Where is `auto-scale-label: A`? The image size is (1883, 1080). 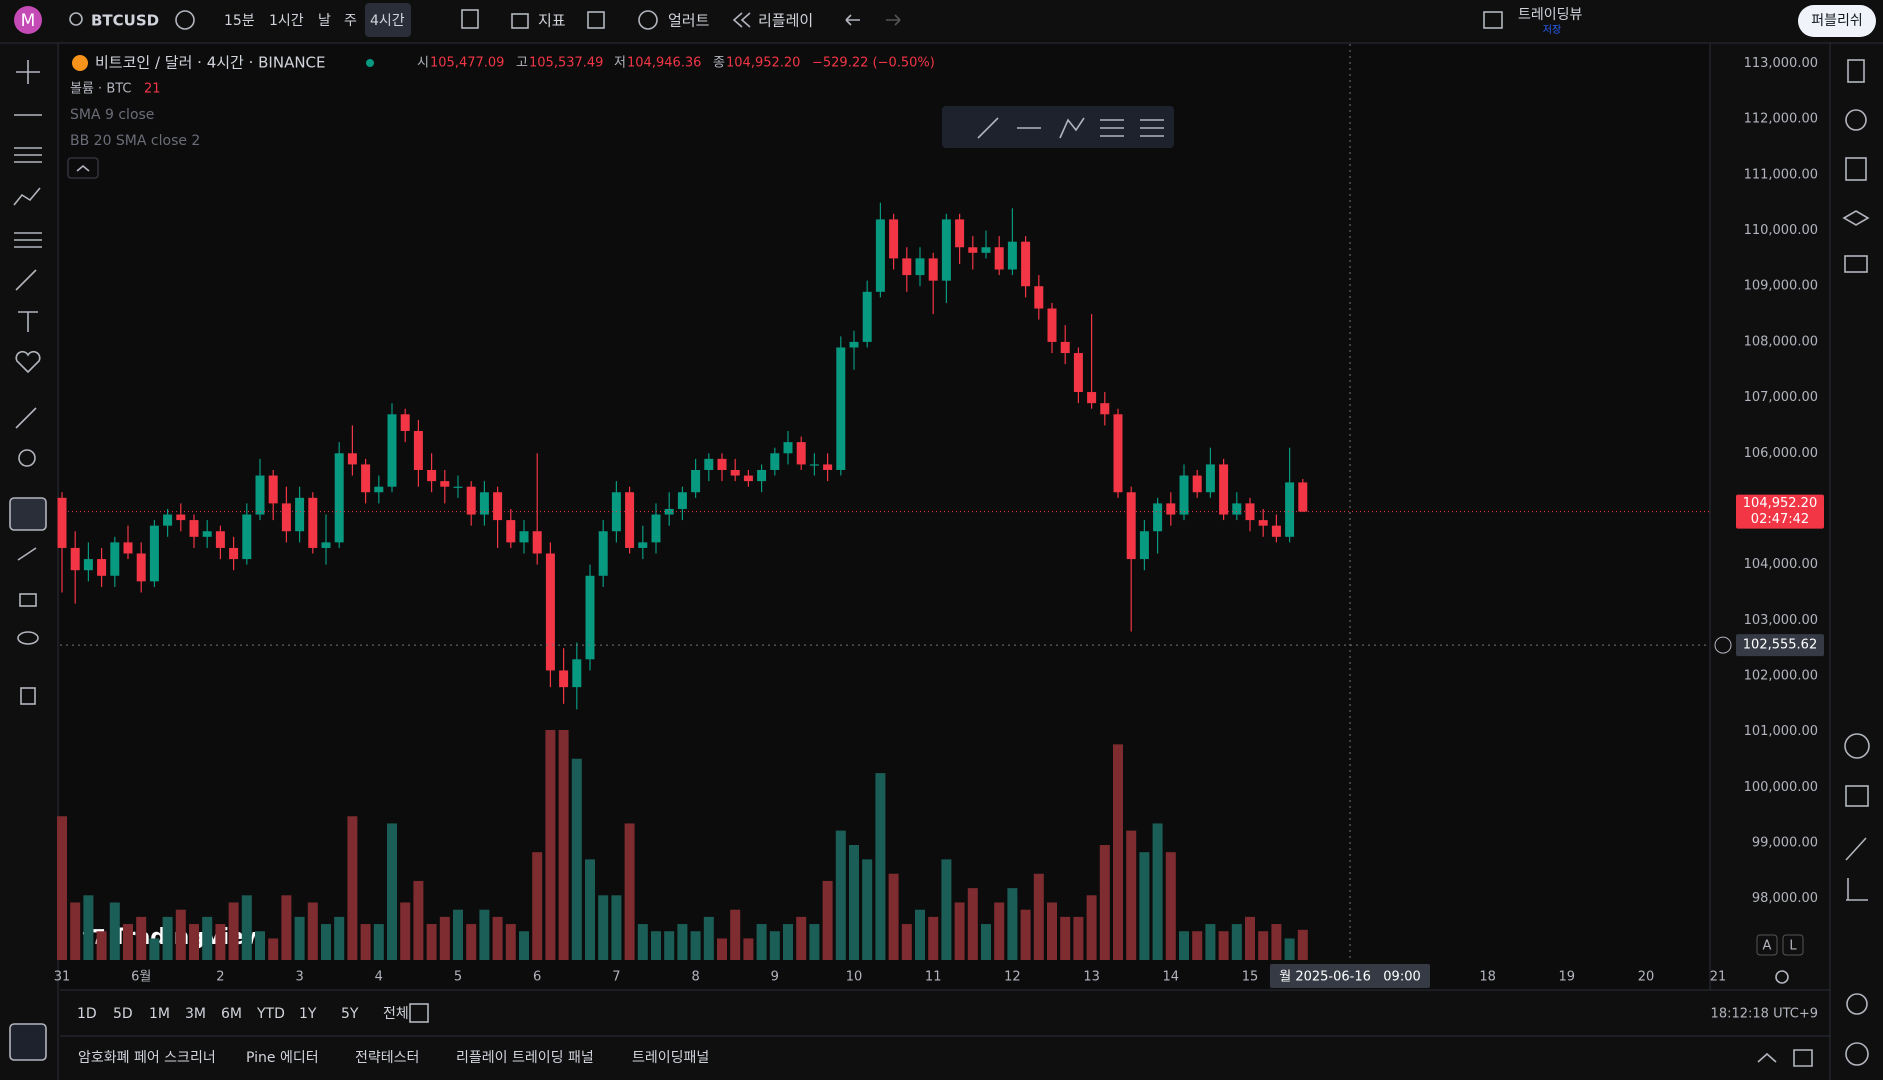
auto-scale-label: A is located at coordinates (1767, 946).